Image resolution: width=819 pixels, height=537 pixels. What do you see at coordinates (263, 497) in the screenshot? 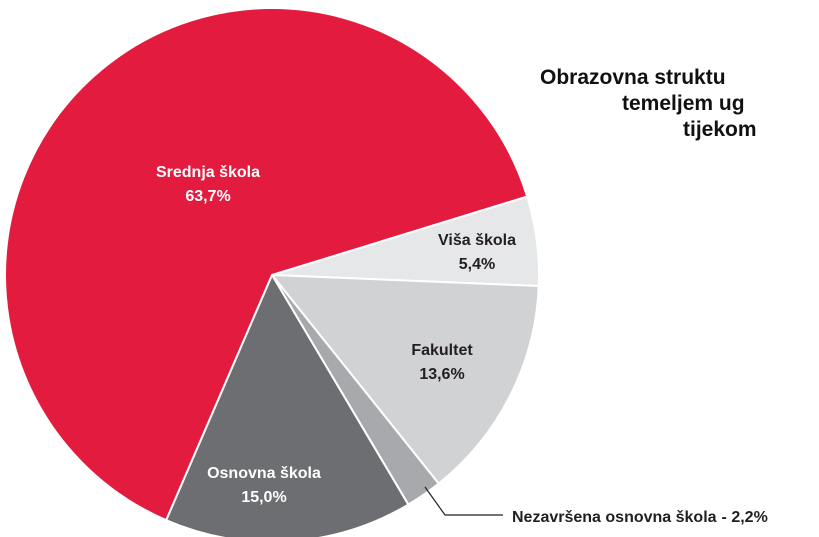
I see `value-label: 15,0%` at bounding box center [263, 497].